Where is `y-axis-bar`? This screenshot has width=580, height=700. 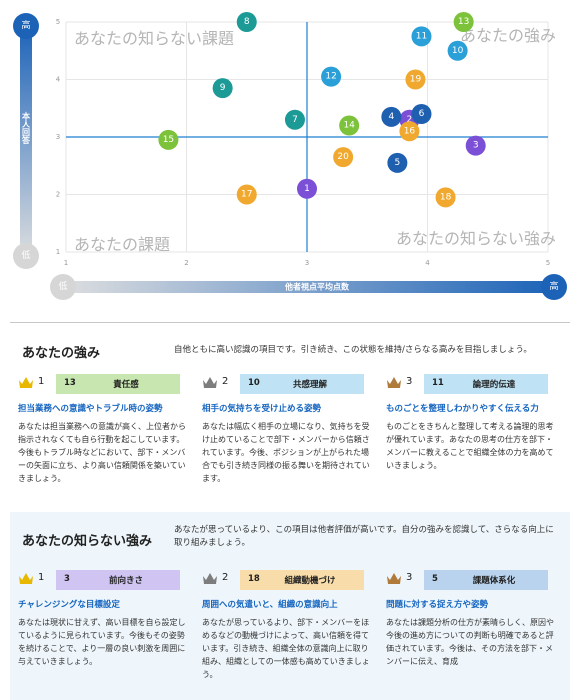
y-axis-bar is located at coordinates (26, 143).